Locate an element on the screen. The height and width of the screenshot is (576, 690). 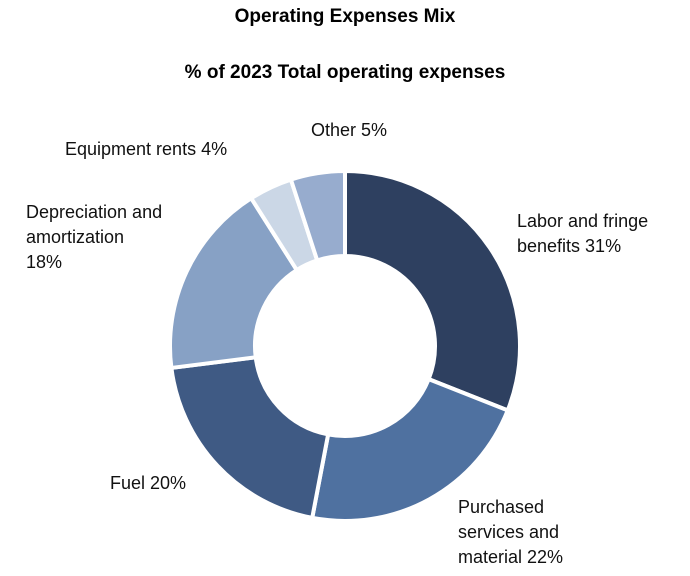
label-labor: Labor and fringe benefits 31% is located at coordinates (583, 233).